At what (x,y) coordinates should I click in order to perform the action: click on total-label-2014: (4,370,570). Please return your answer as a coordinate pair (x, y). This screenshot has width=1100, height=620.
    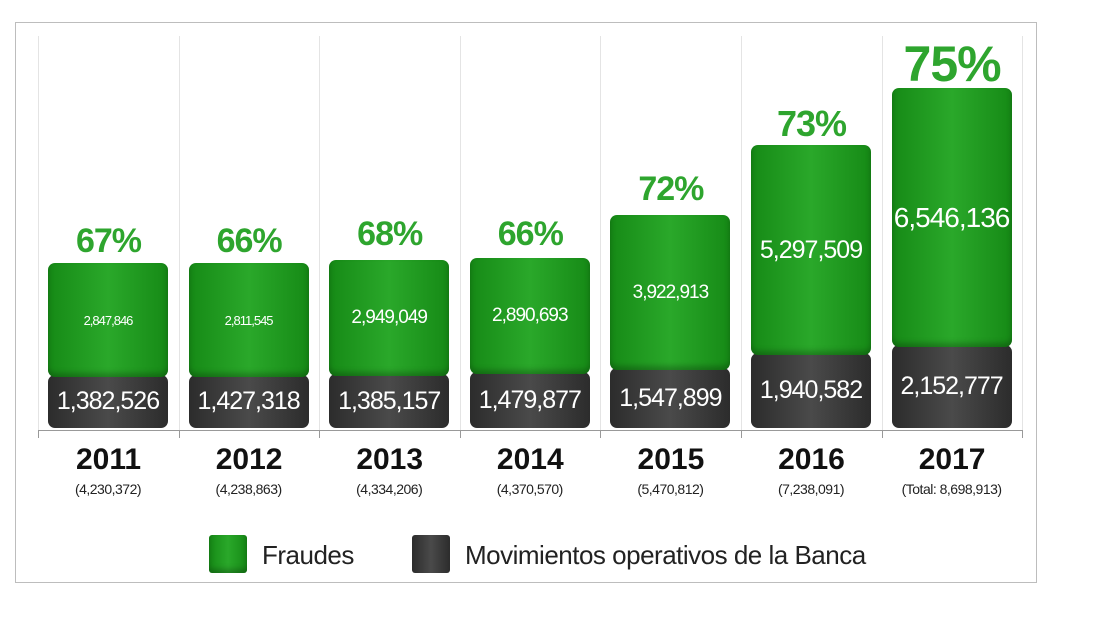
    Looking at the image, I should click on (530, 489).